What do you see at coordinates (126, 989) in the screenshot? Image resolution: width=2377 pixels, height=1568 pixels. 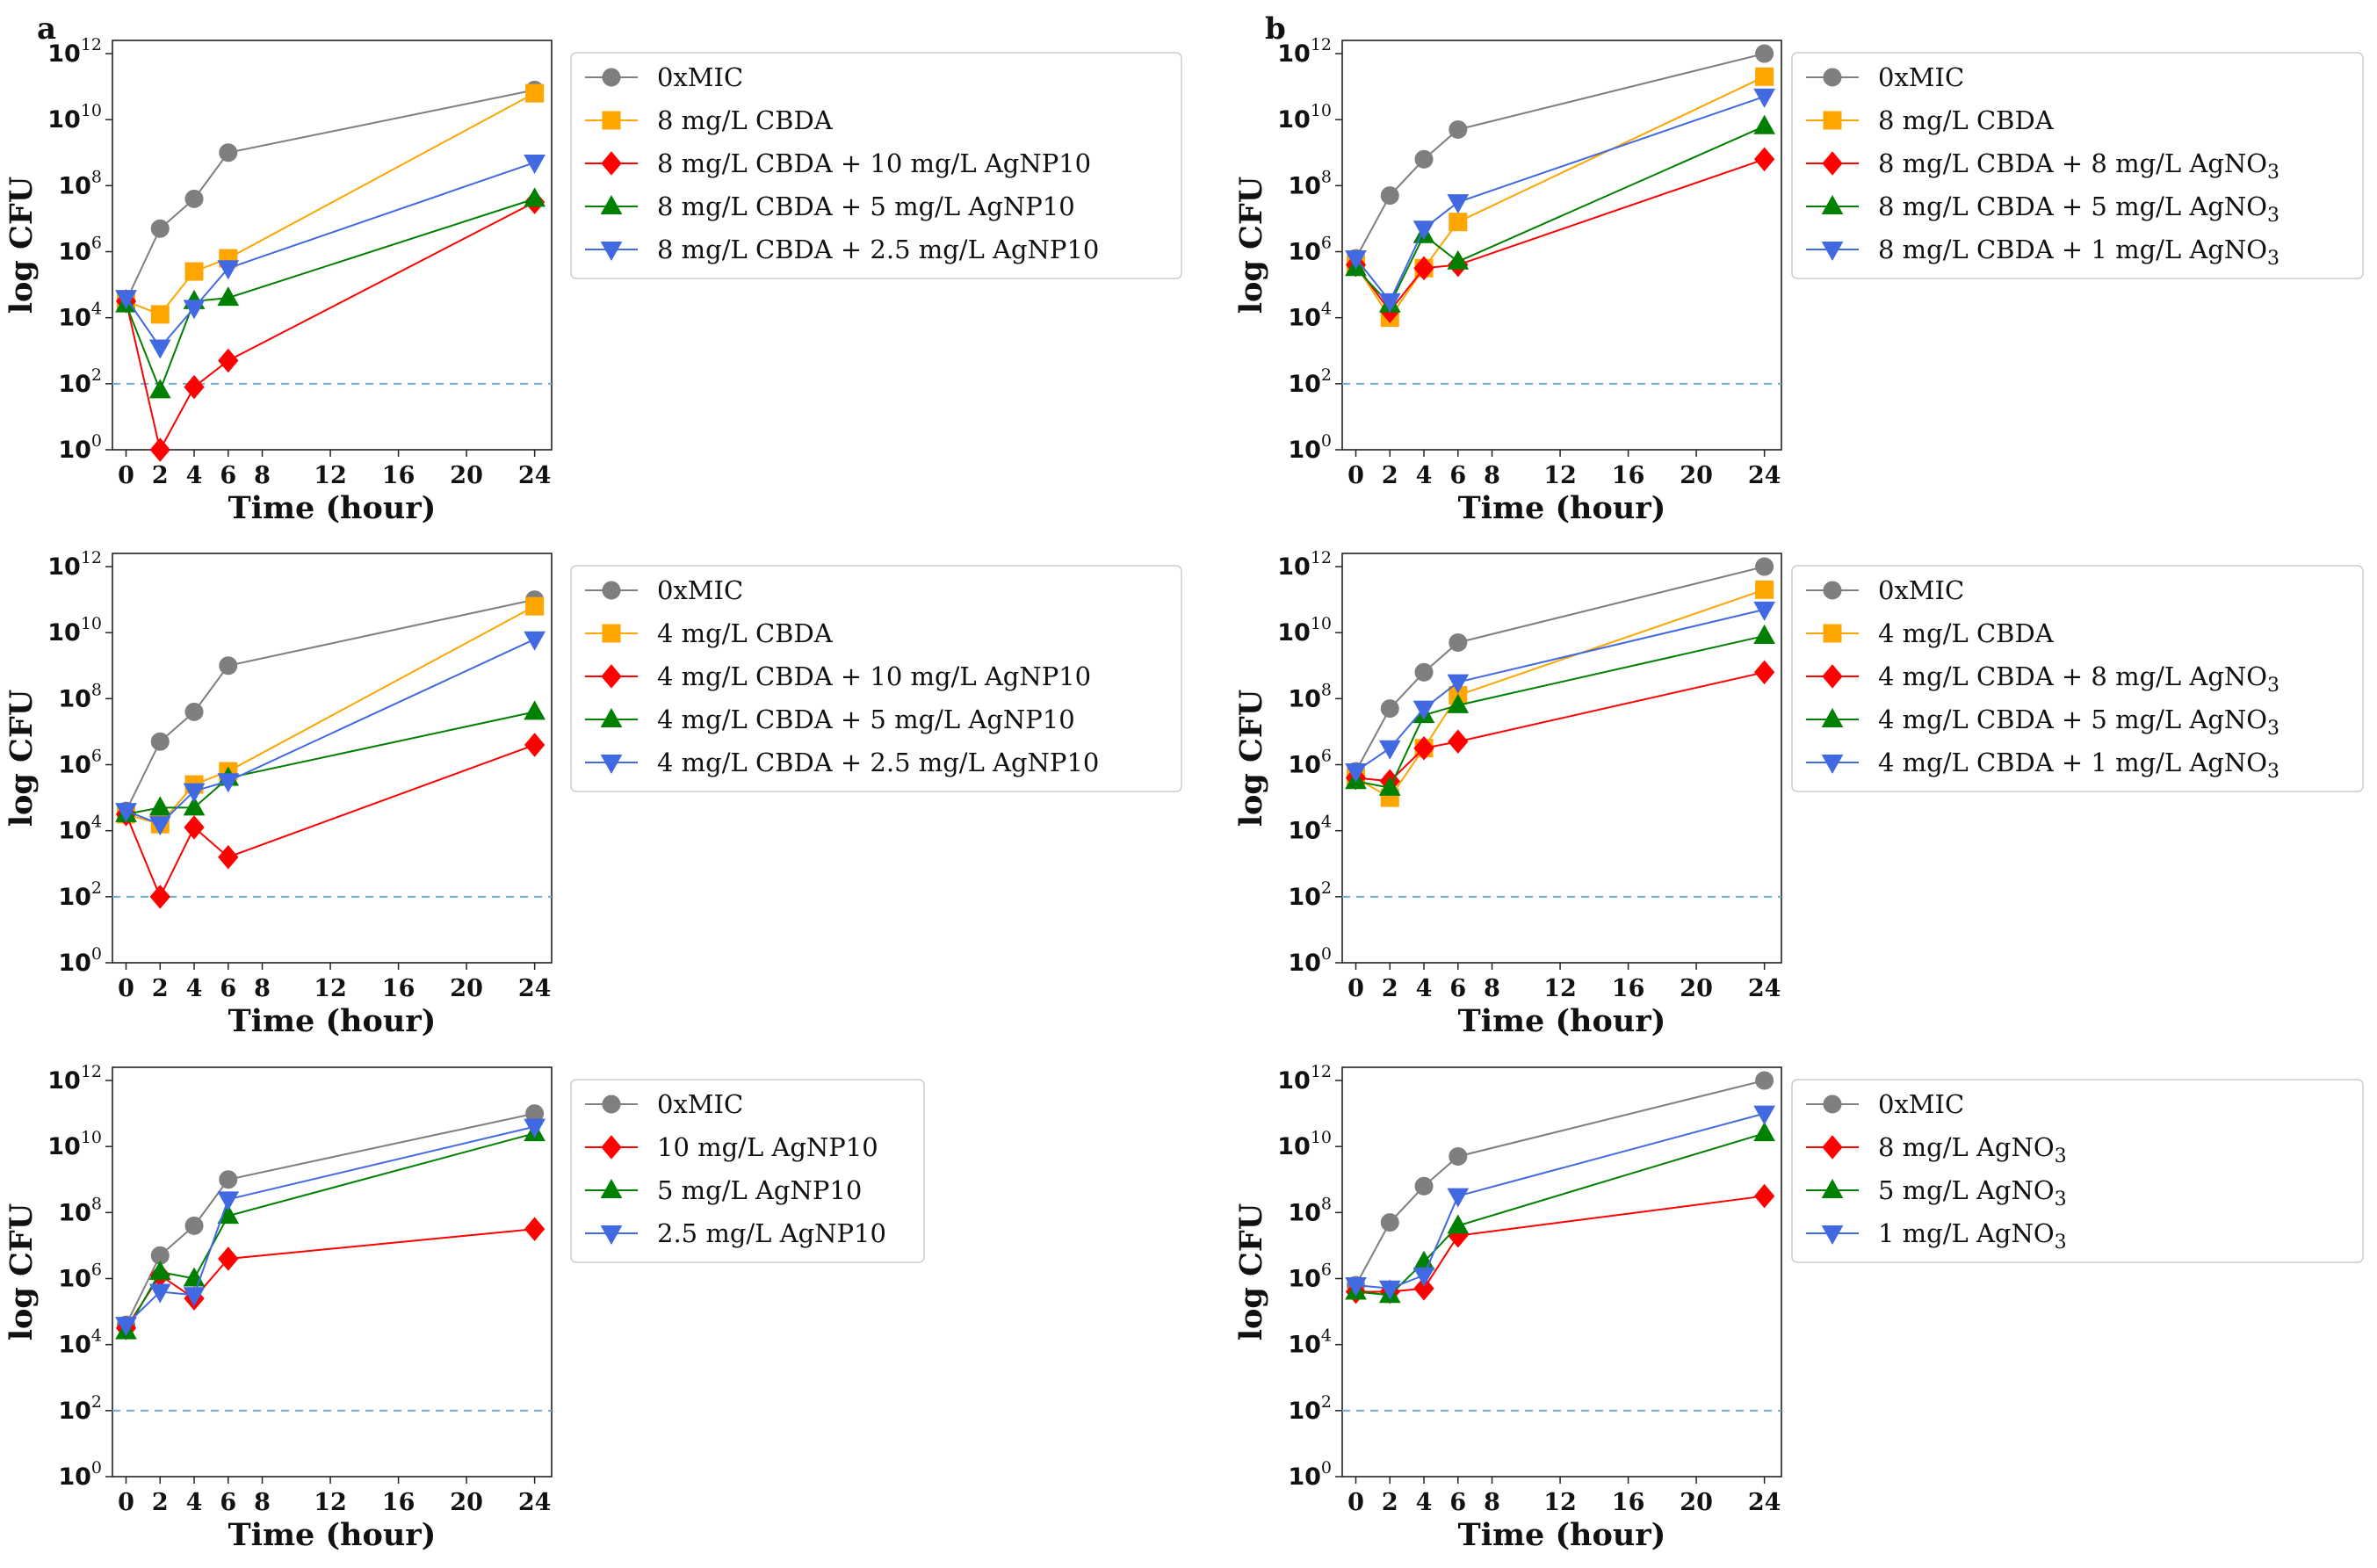 I see `x-tick-label: 0` at bounding box center [126, 989].